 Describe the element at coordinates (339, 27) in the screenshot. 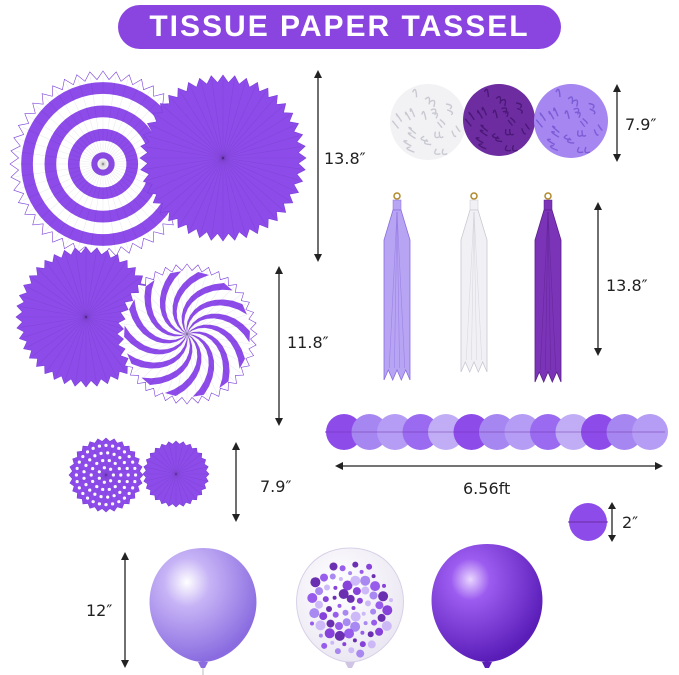

I see `page-title: TISSUE PAPER TASSEL` at that location.